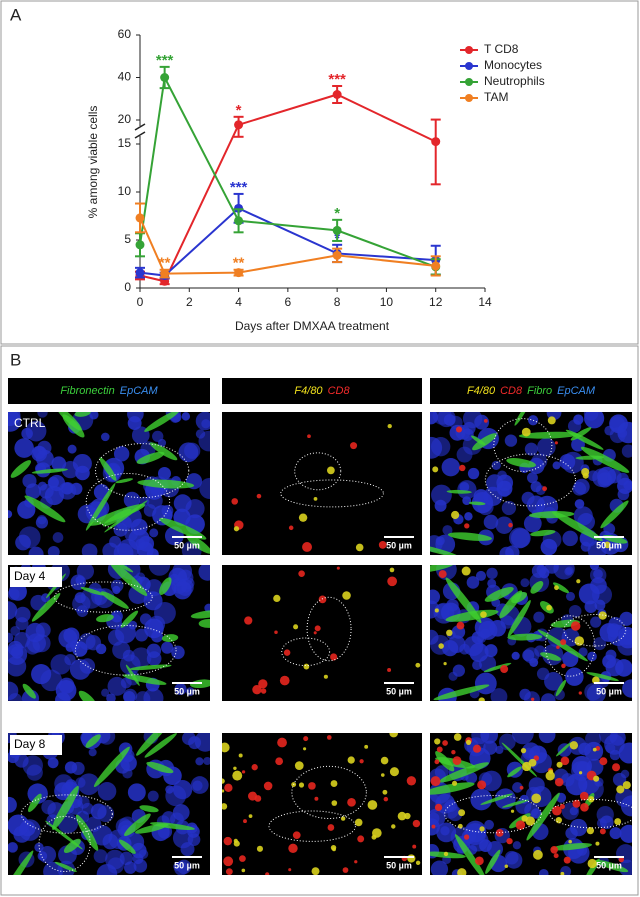  Describe the element at coordinates (288, 302) in the screenshot. I see `x-tick-label: 6` at that location.